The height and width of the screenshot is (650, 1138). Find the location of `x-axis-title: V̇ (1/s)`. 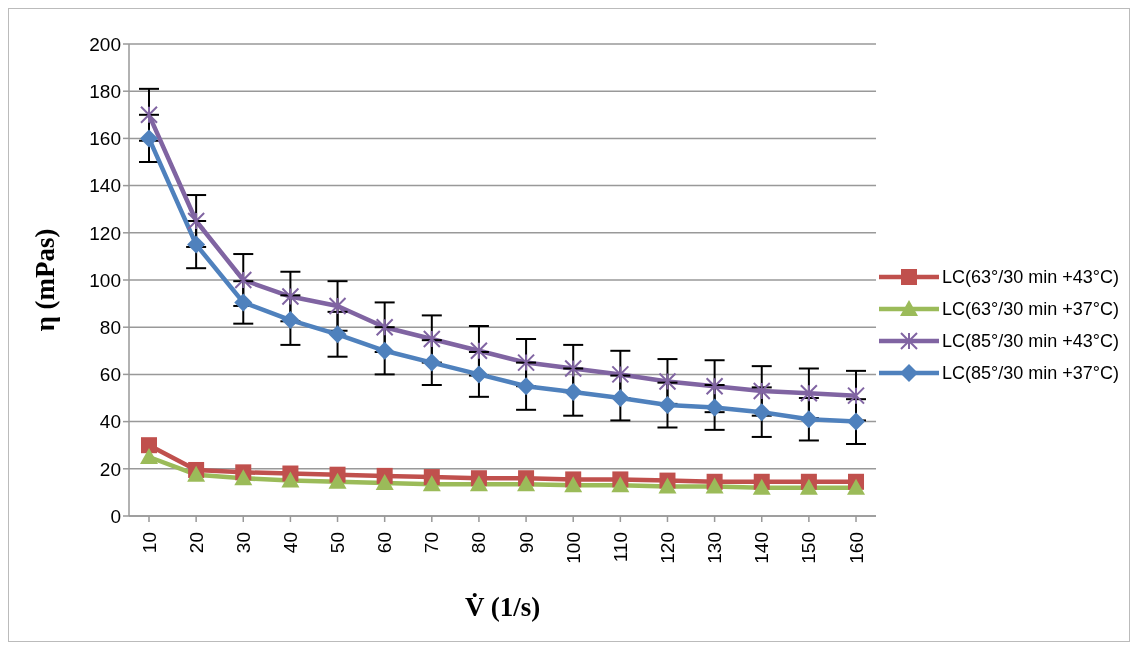

x-axis-title: V̇ (1/s) is located at coordinates (502, 606).